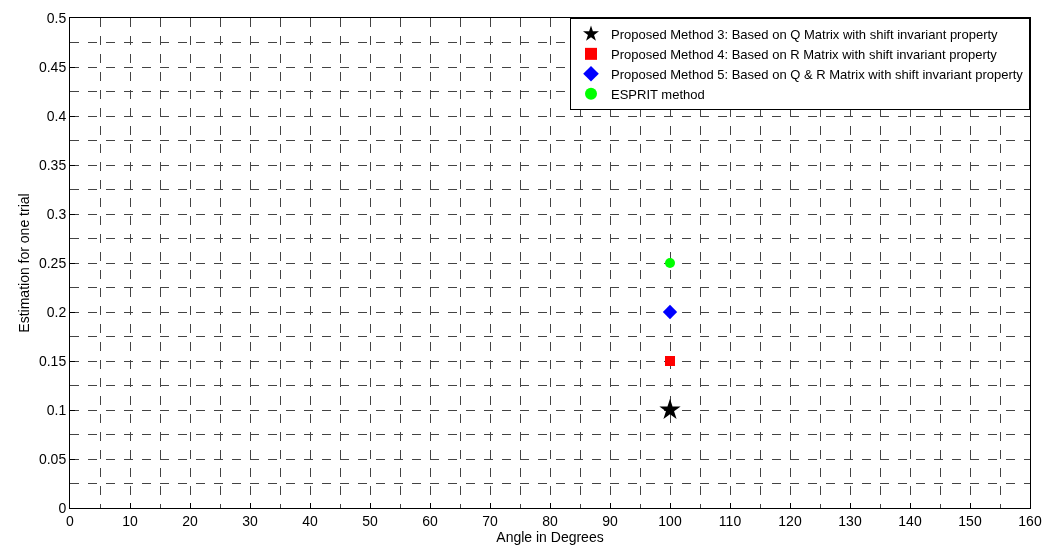 The height and width of the screenshot is (558, 1052). Describe the element at coordinates (804, 54) in the screenshot. I see `legend-label: Proposed Method 4: Based on R Matrix with shift invariant property` at that location.